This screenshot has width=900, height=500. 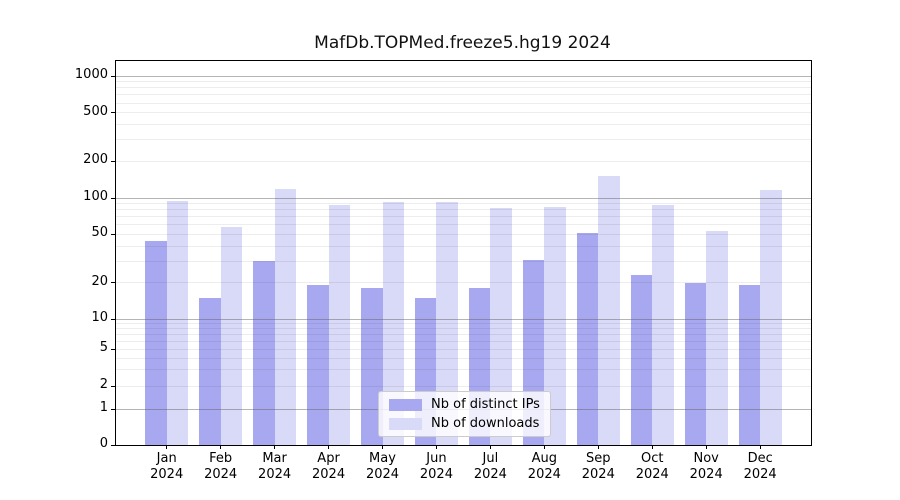 What do you see at coordinates (103, 347) in the screenshot?
I see `y-tick-label: 5` at bounding box center [103, 347].